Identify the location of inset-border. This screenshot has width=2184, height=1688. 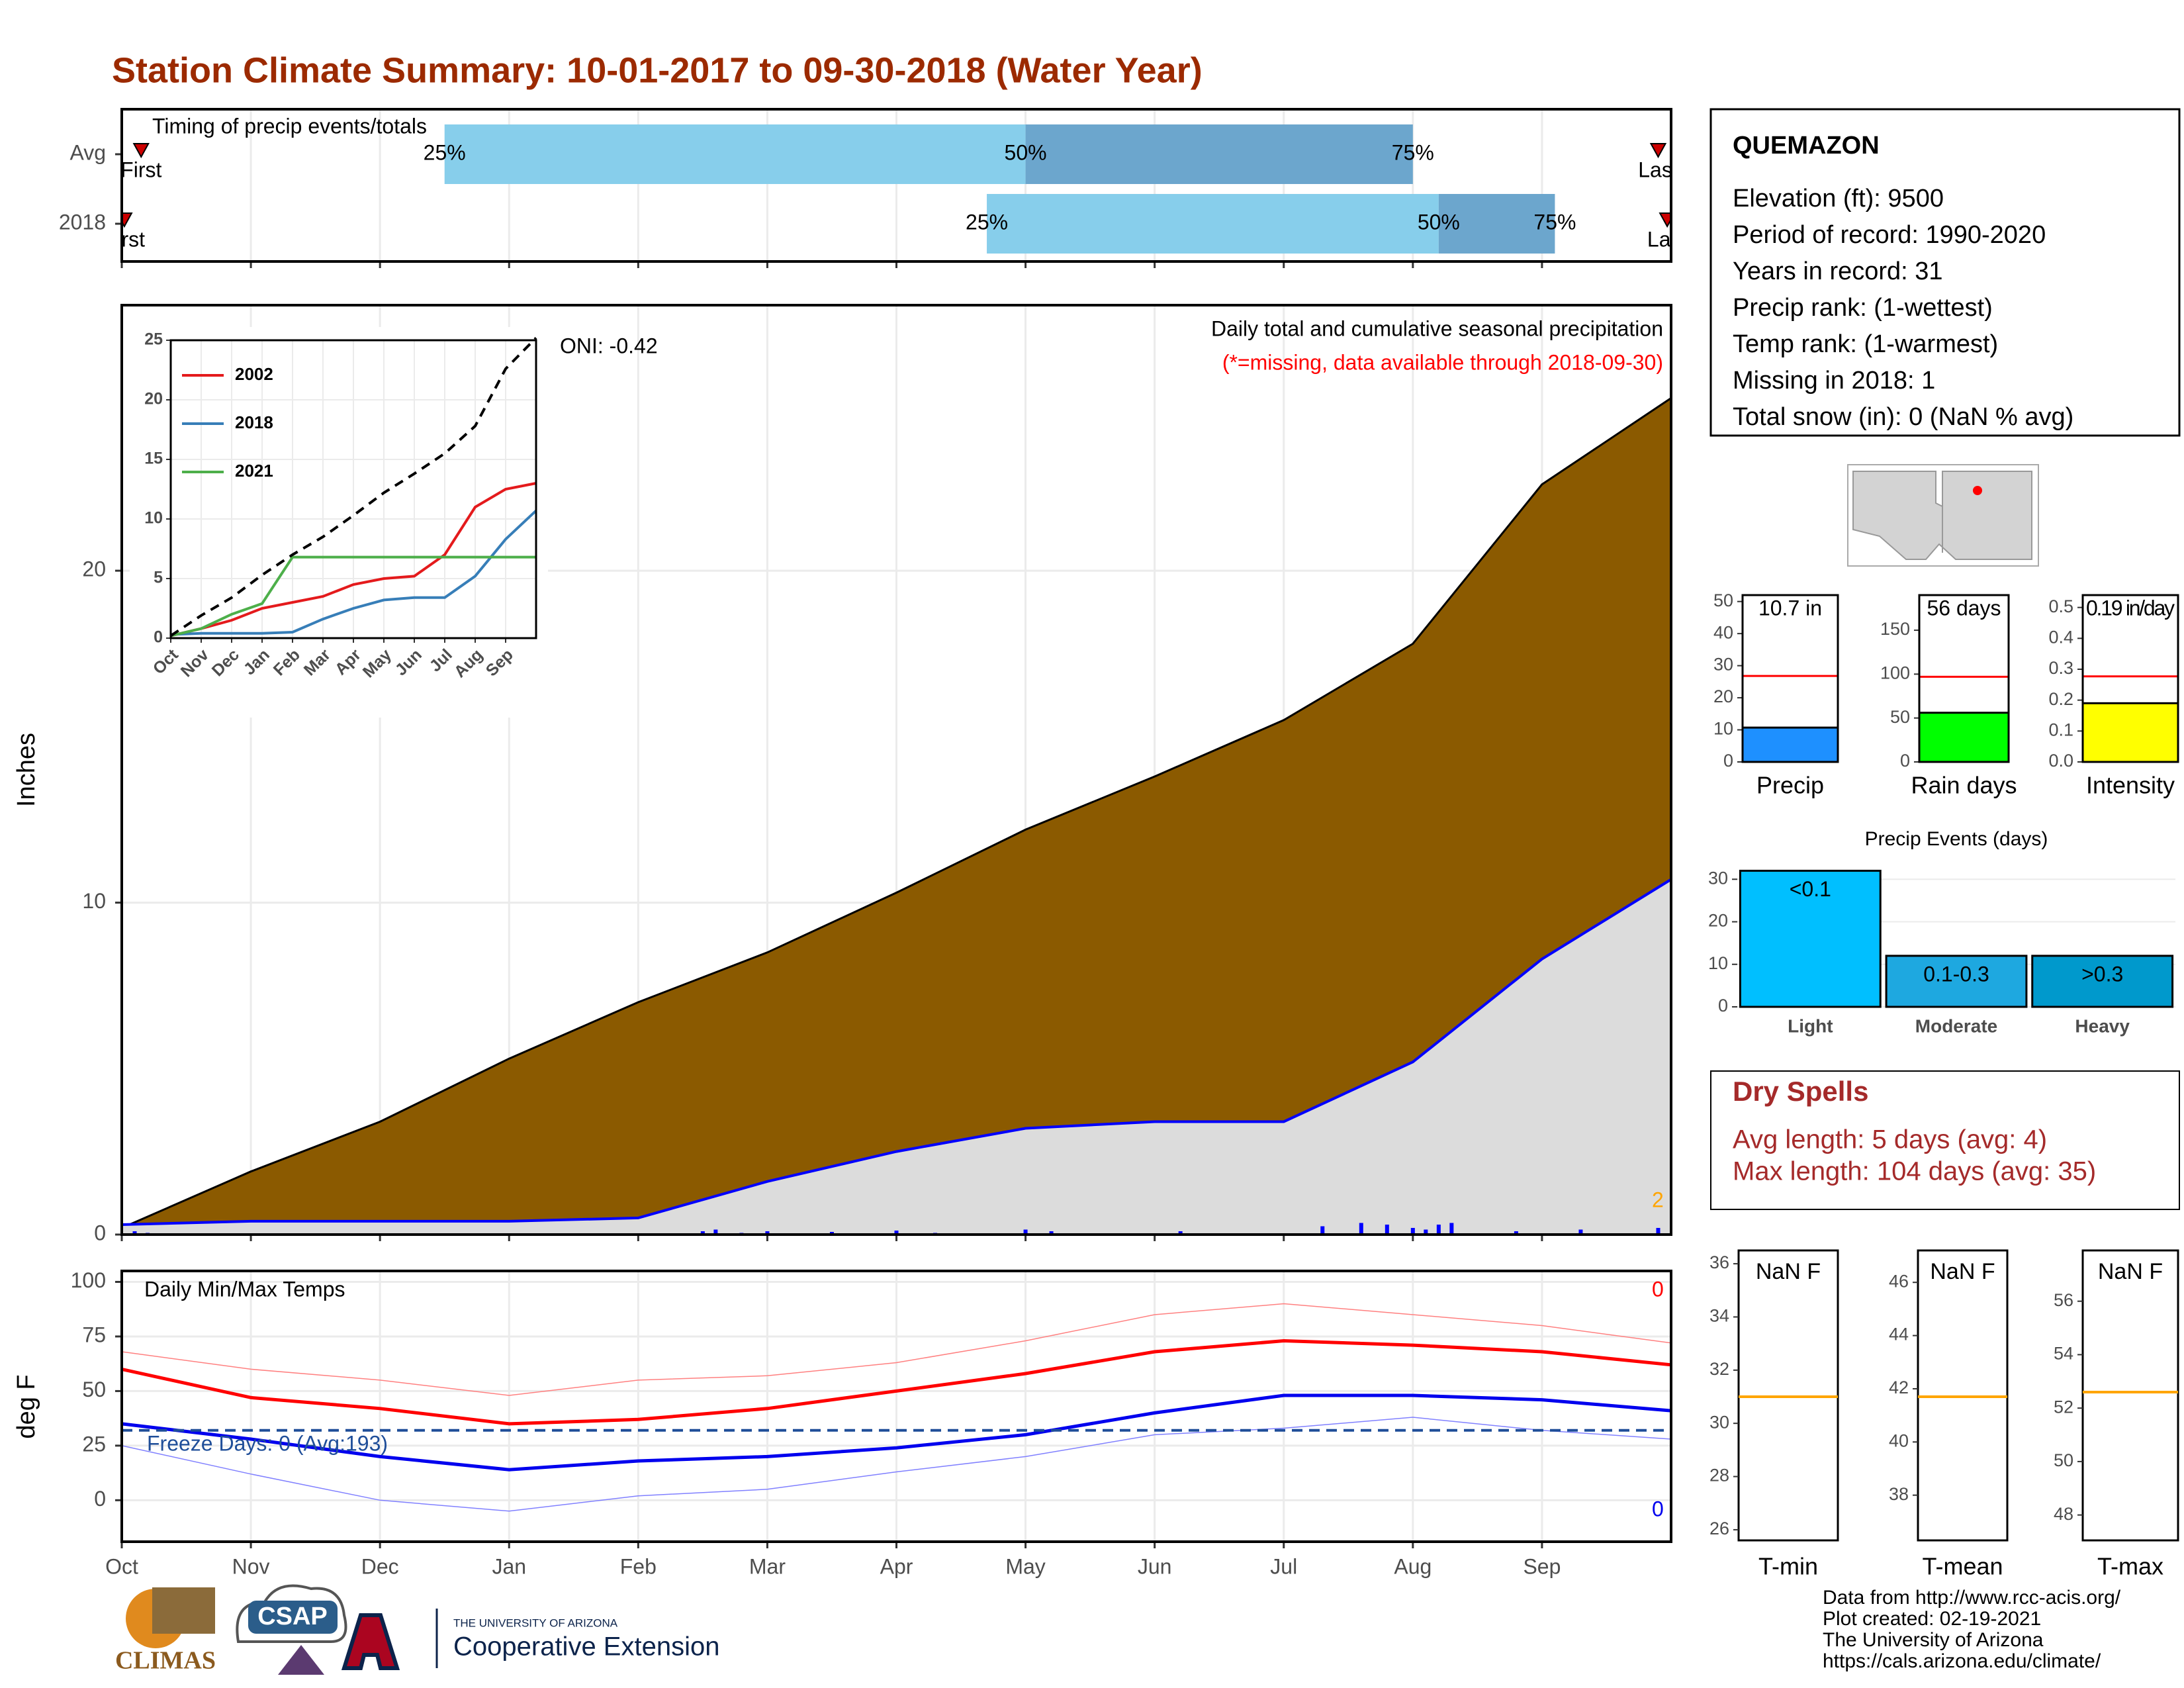
(353, 489).